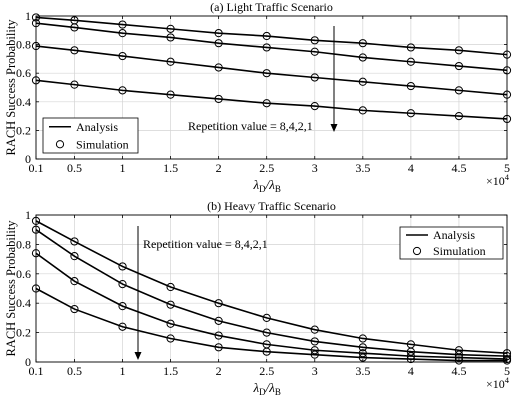 The image size is (512, 404). I want to click on x-axis-label-slash: /, so click(268, 184).